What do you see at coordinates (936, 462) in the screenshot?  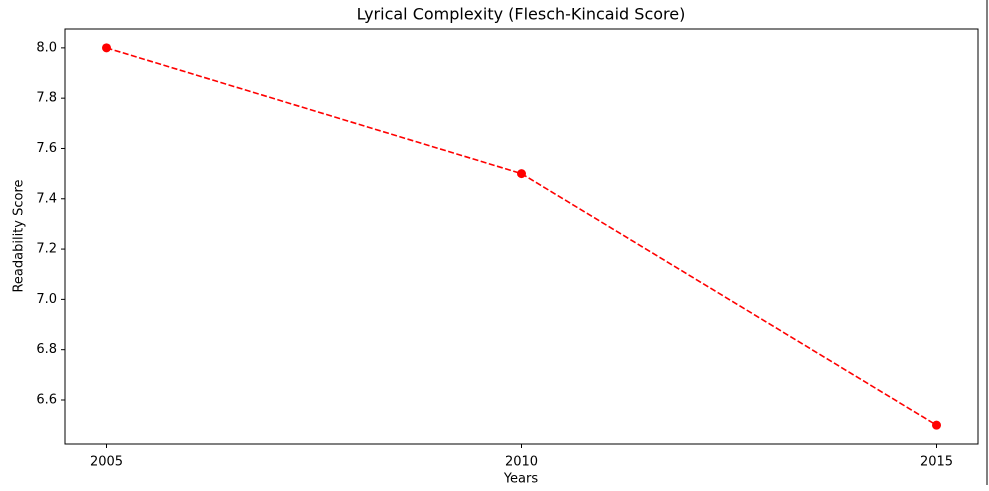 I see `x-tick-label: 2015` at bounding box center [936, 462].